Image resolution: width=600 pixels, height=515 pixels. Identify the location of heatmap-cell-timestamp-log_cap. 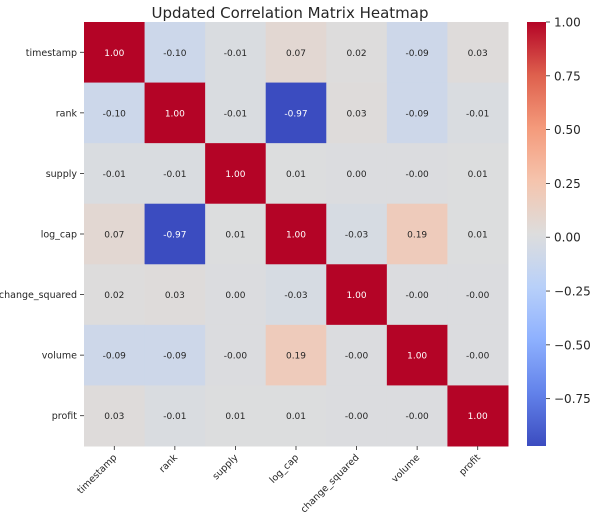
(296, 53).